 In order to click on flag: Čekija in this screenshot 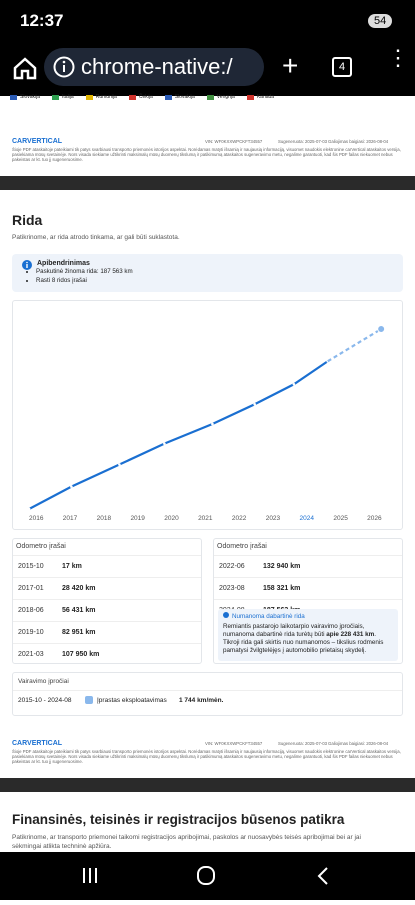, I will do `click(140, 97)`.